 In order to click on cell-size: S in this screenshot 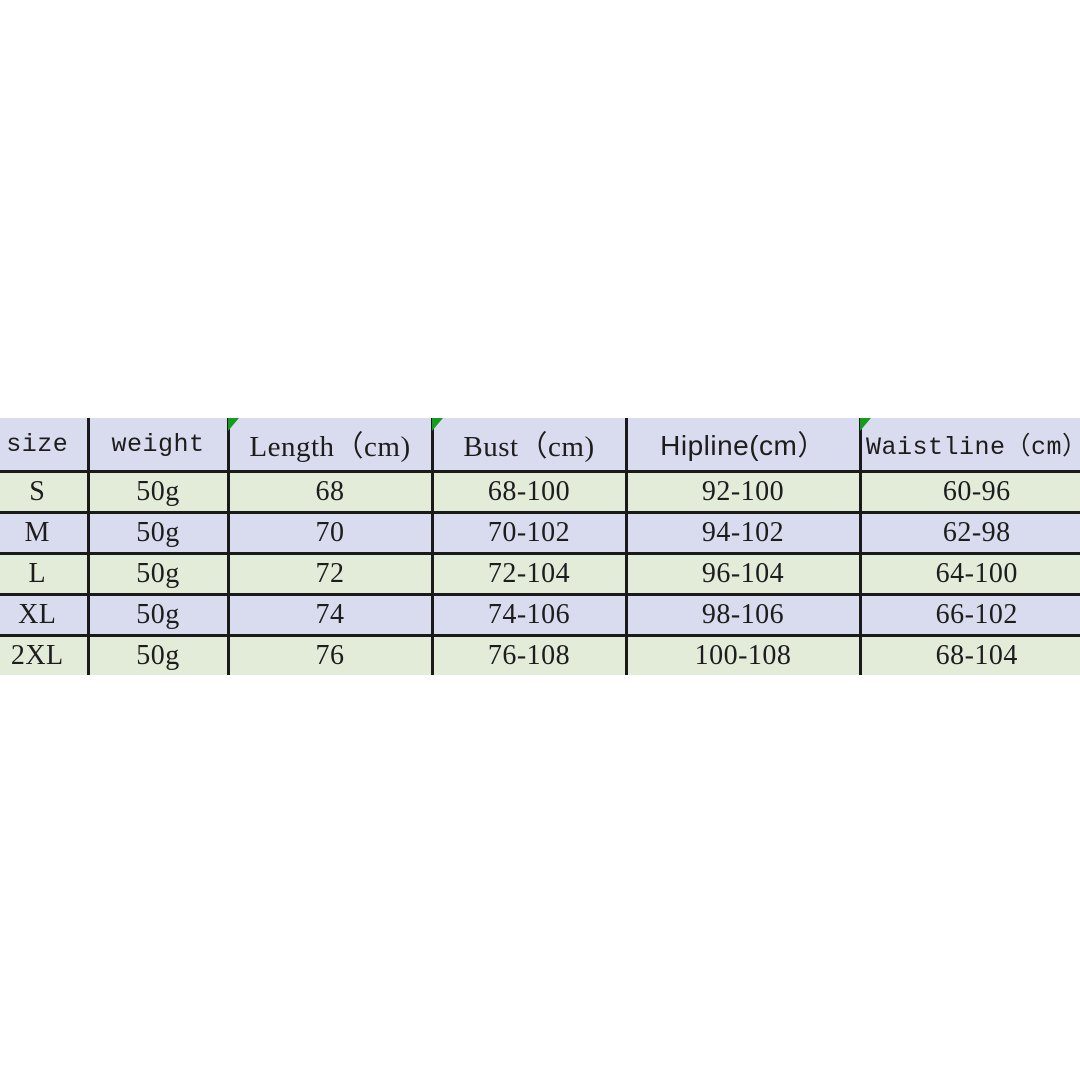, I will do `click(45, 492)`.